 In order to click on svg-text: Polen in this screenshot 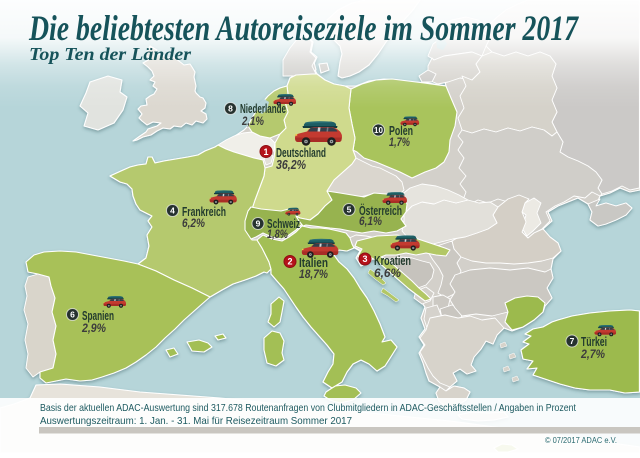, I will do `click(401, 131)`.